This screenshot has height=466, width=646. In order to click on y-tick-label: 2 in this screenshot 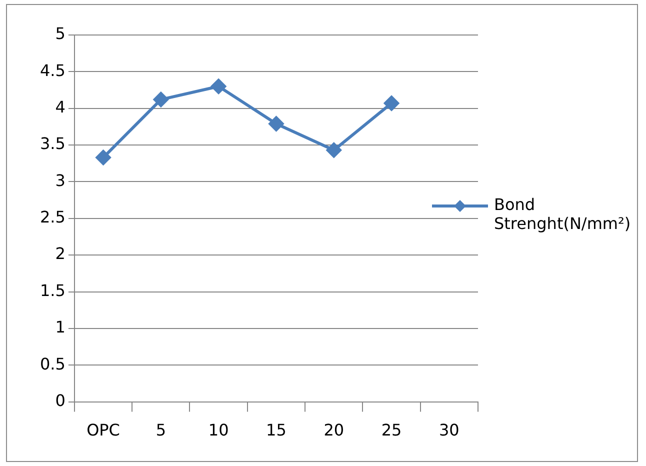, I will do `click(60, 254)`.